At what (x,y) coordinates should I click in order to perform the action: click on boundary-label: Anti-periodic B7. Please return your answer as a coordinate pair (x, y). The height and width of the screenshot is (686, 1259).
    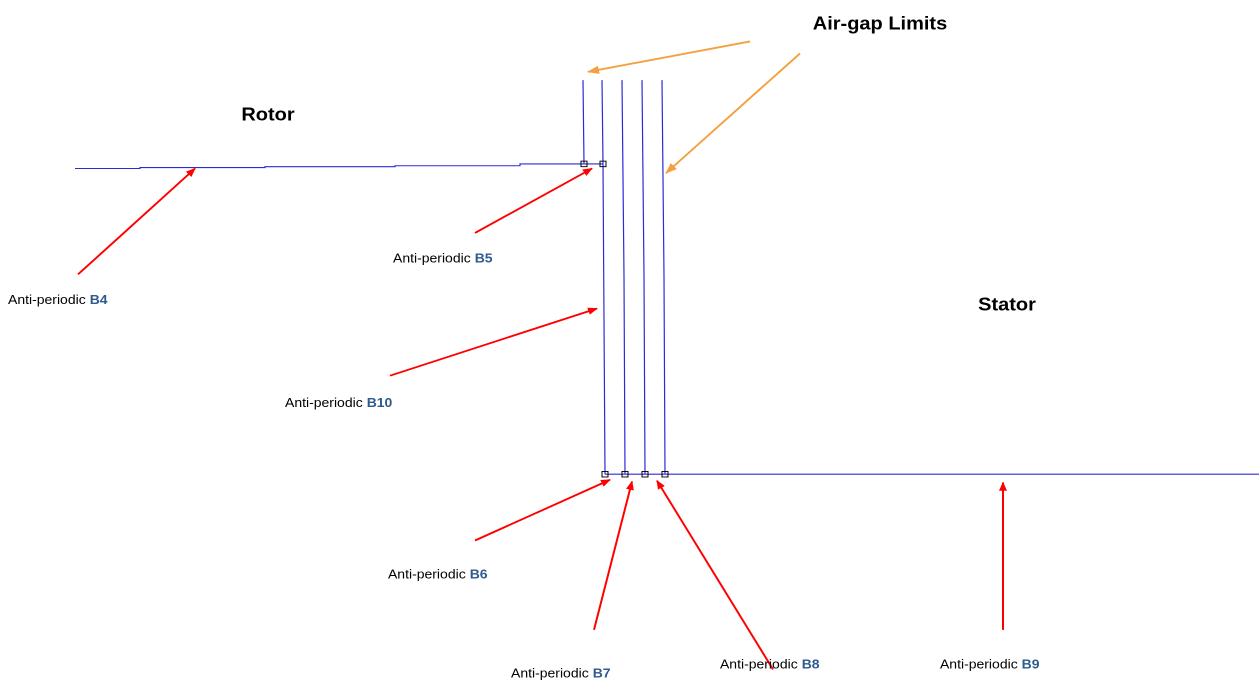
    Looking at the image, I should click on (561, 673).